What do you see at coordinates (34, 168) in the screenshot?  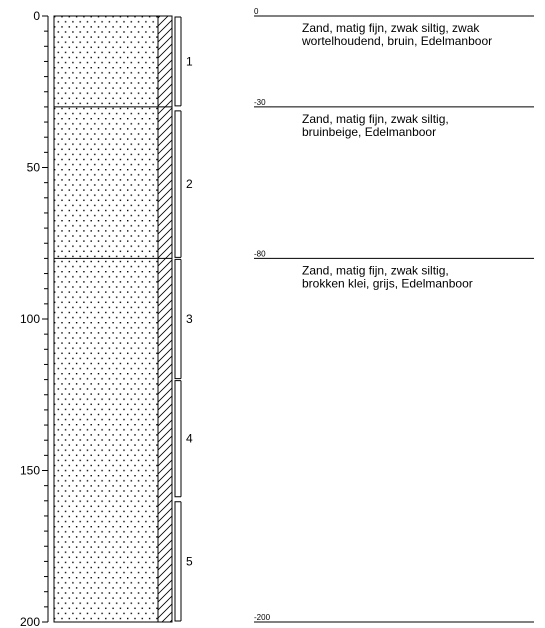 I see `depth-tick-label: 50` at bounding box center [34, 168].